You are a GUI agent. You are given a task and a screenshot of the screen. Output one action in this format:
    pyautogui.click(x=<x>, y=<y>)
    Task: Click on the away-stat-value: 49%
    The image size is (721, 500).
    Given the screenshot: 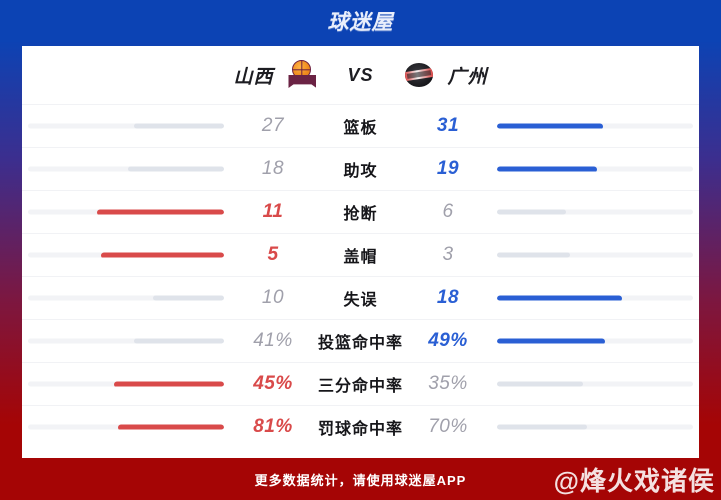 What is the action you would take?
    pyautogui.click(x=448, y=340)
    